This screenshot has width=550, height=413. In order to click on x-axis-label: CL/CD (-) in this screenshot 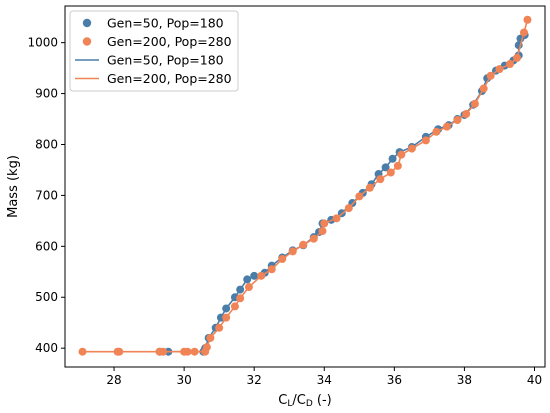, I will do `click(304, 401)`.